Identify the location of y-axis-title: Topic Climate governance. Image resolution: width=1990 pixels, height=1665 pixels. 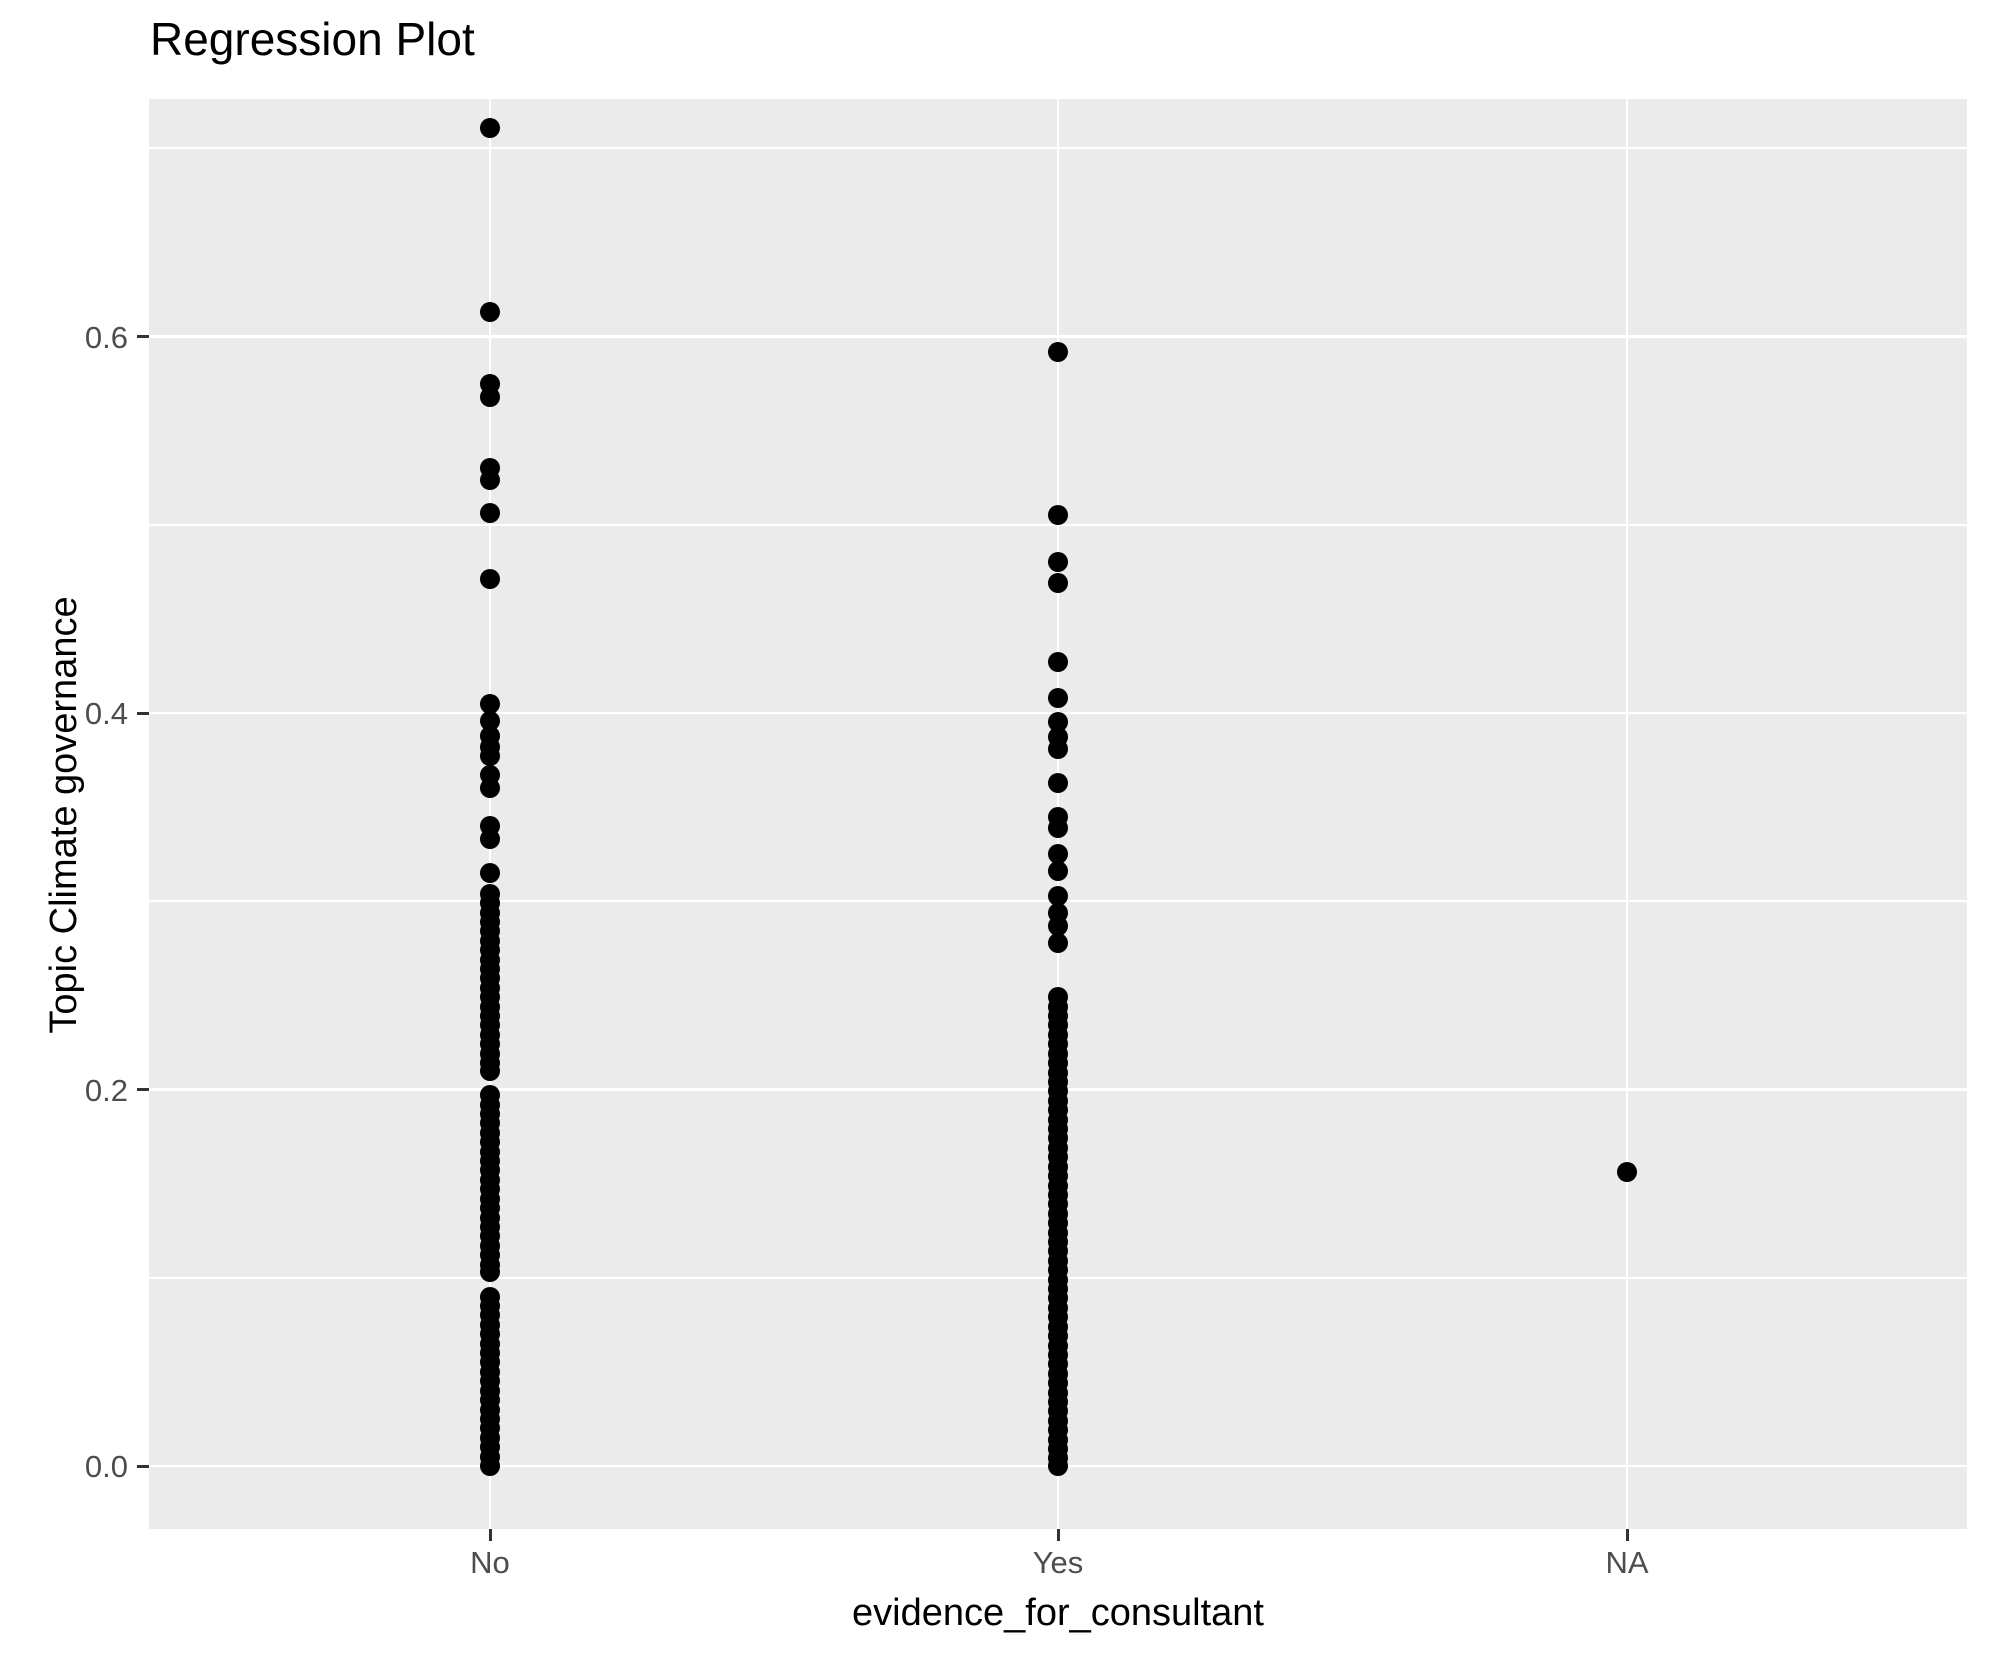
(64, 815).